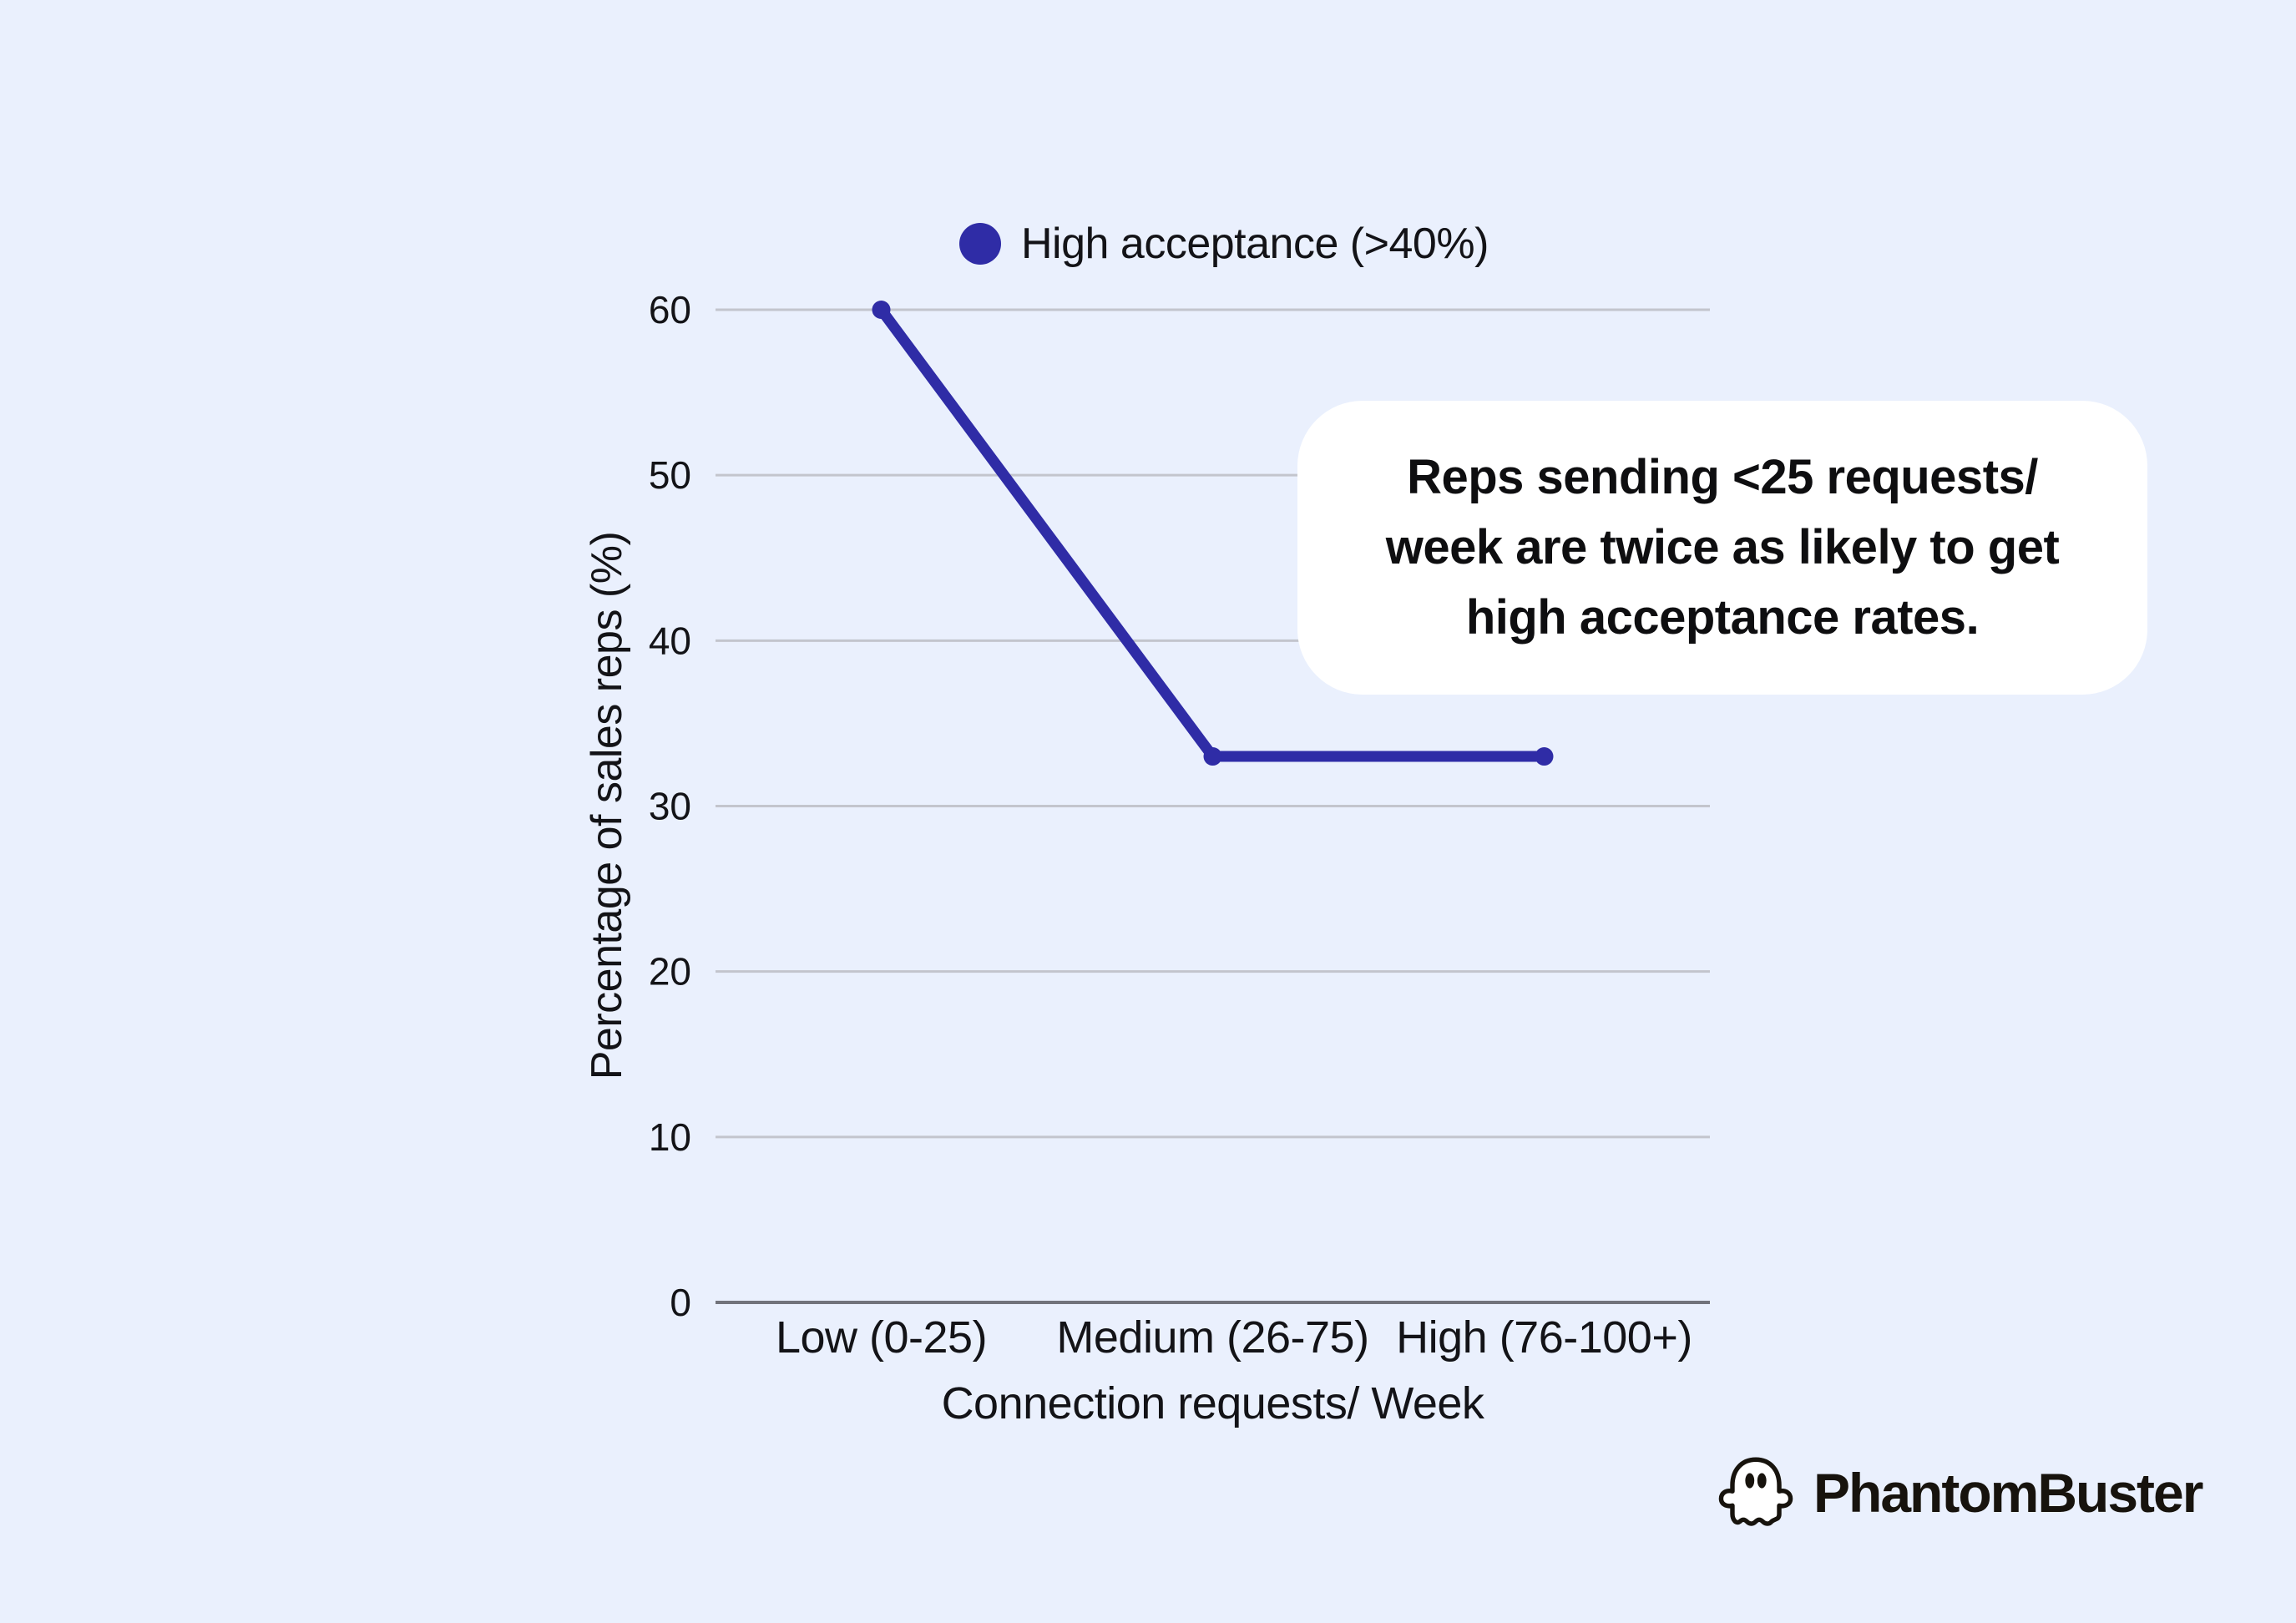 Image resolution: width=2296 pixels, height=1623 pixels. I want to click on y-tick-label: 30, so click(670, 807).